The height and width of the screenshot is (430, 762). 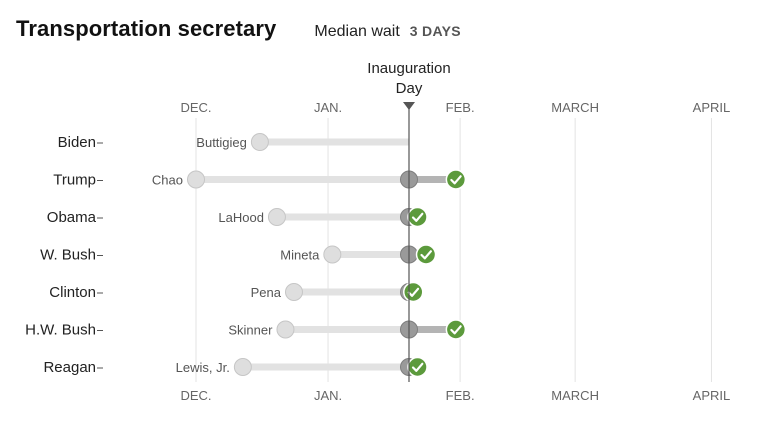 I want to click on nominee-label: Mineta, so click(x=300, y=255).